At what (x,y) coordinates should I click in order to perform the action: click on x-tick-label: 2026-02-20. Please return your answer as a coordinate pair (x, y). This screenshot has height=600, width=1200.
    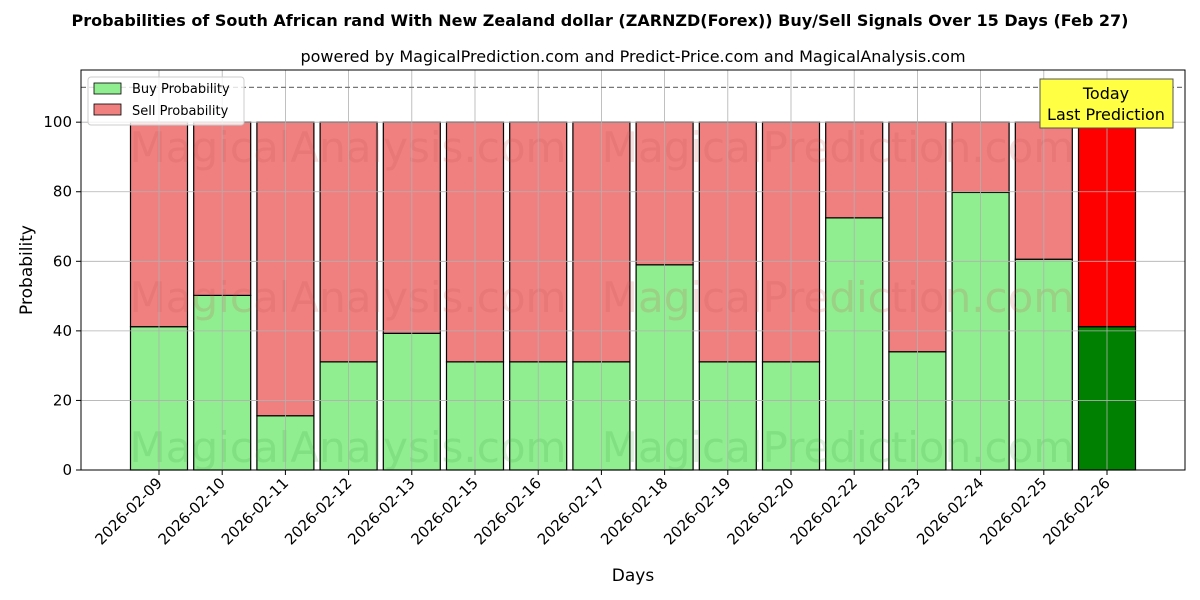
    Looking at the image, I should click on (760, 511).